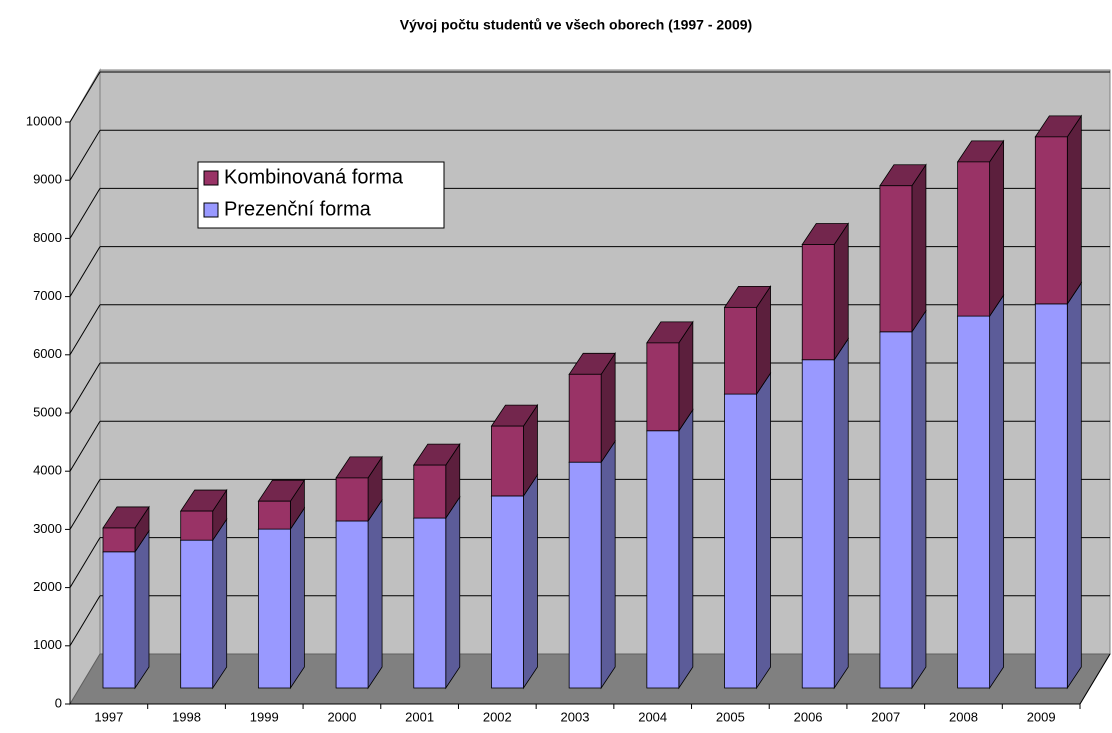 The width and height of the screenshot is (1112, 733). I want to click on legend-label: Prezenční forma, so click(298, 209).